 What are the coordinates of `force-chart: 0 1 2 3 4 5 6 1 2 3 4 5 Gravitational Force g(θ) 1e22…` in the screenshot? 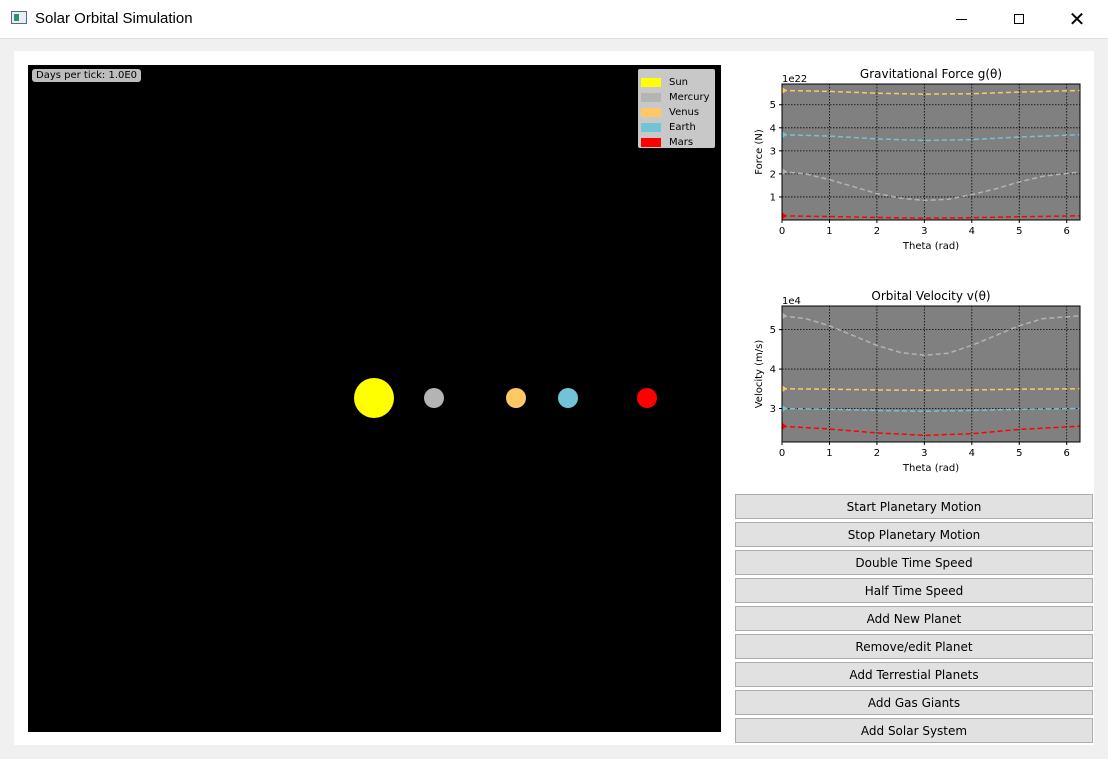 It's located at (917, 159).